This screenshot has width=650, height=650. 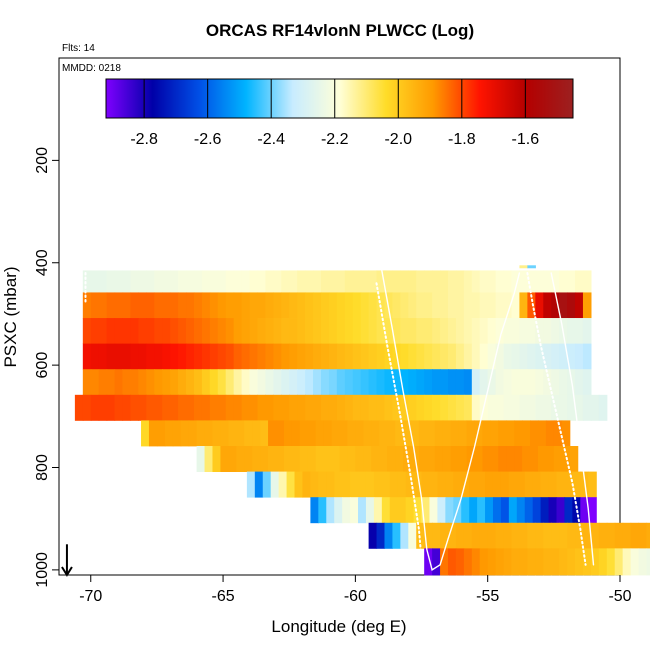 I want to click on y-tick-label: 600, so click(x=42, y=365).